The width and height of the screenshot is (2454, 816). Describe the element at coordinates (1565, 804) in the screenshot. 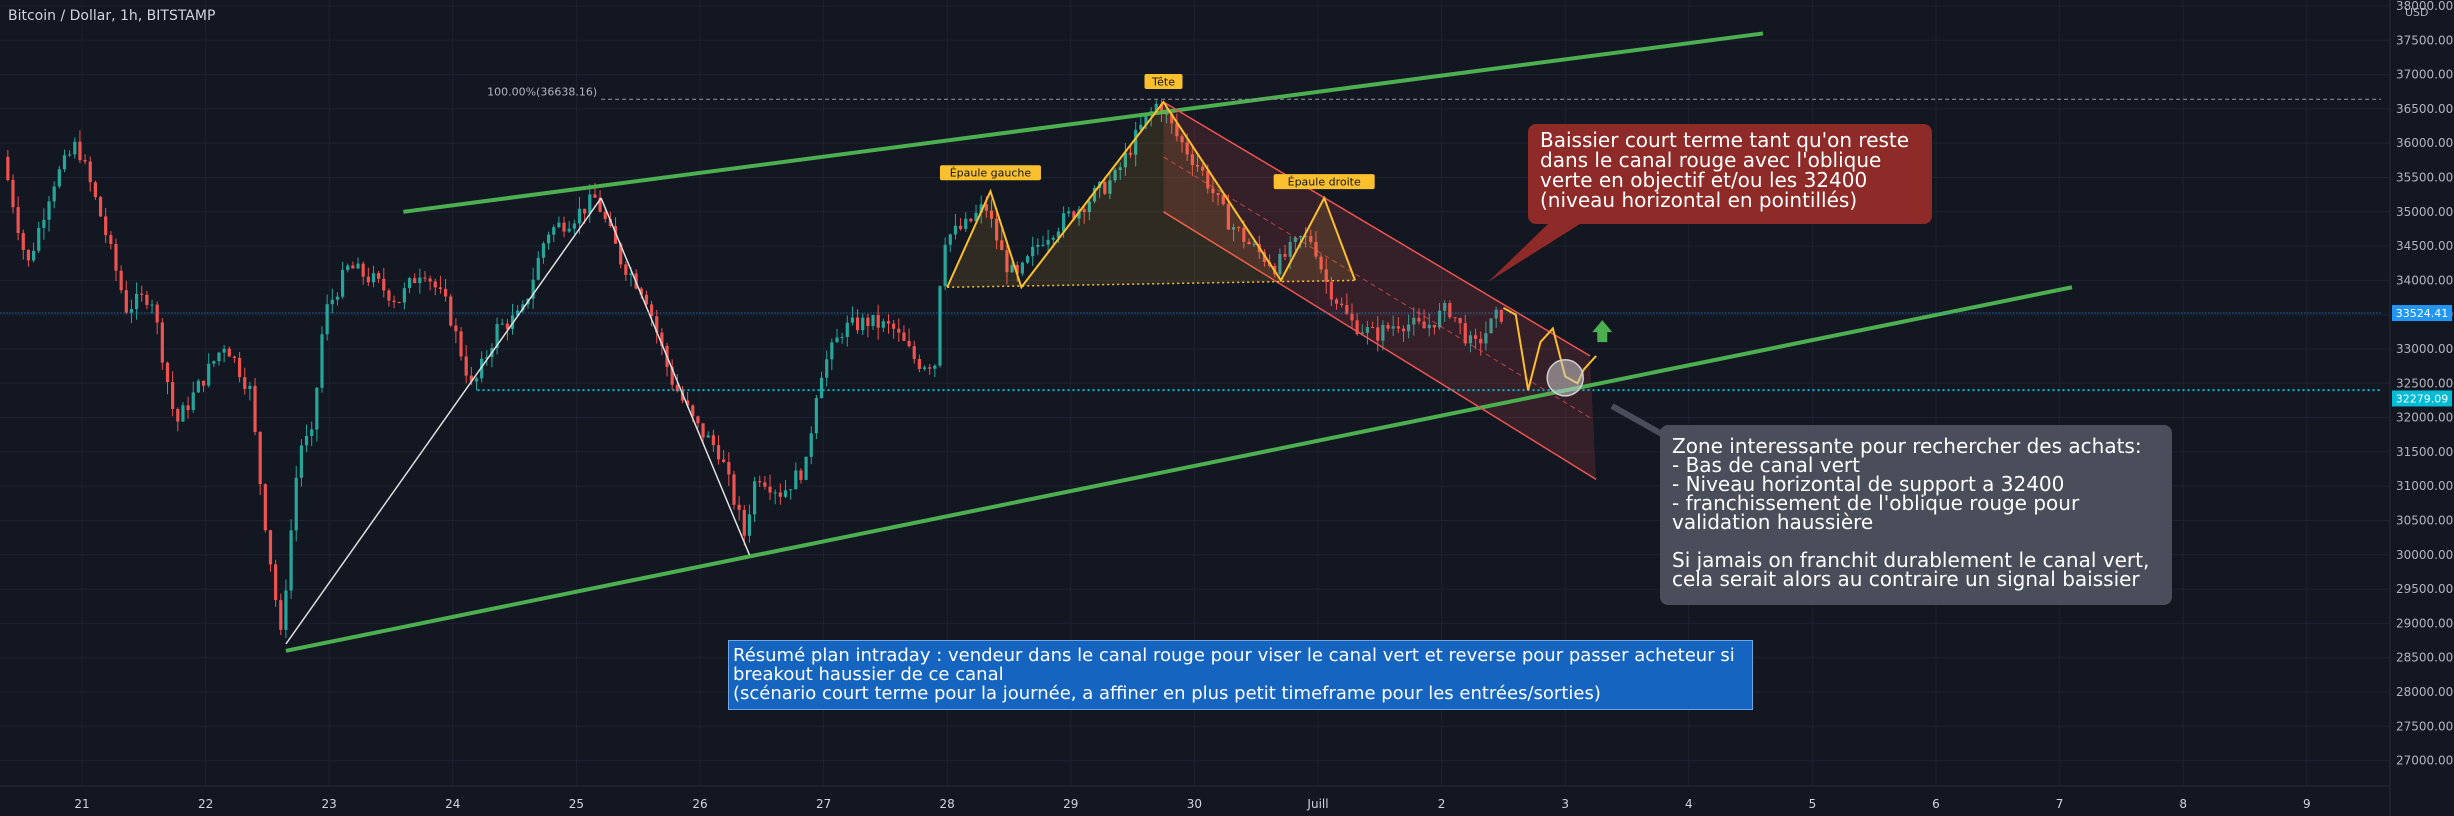

I see `time-tick-label: 3` at that location.